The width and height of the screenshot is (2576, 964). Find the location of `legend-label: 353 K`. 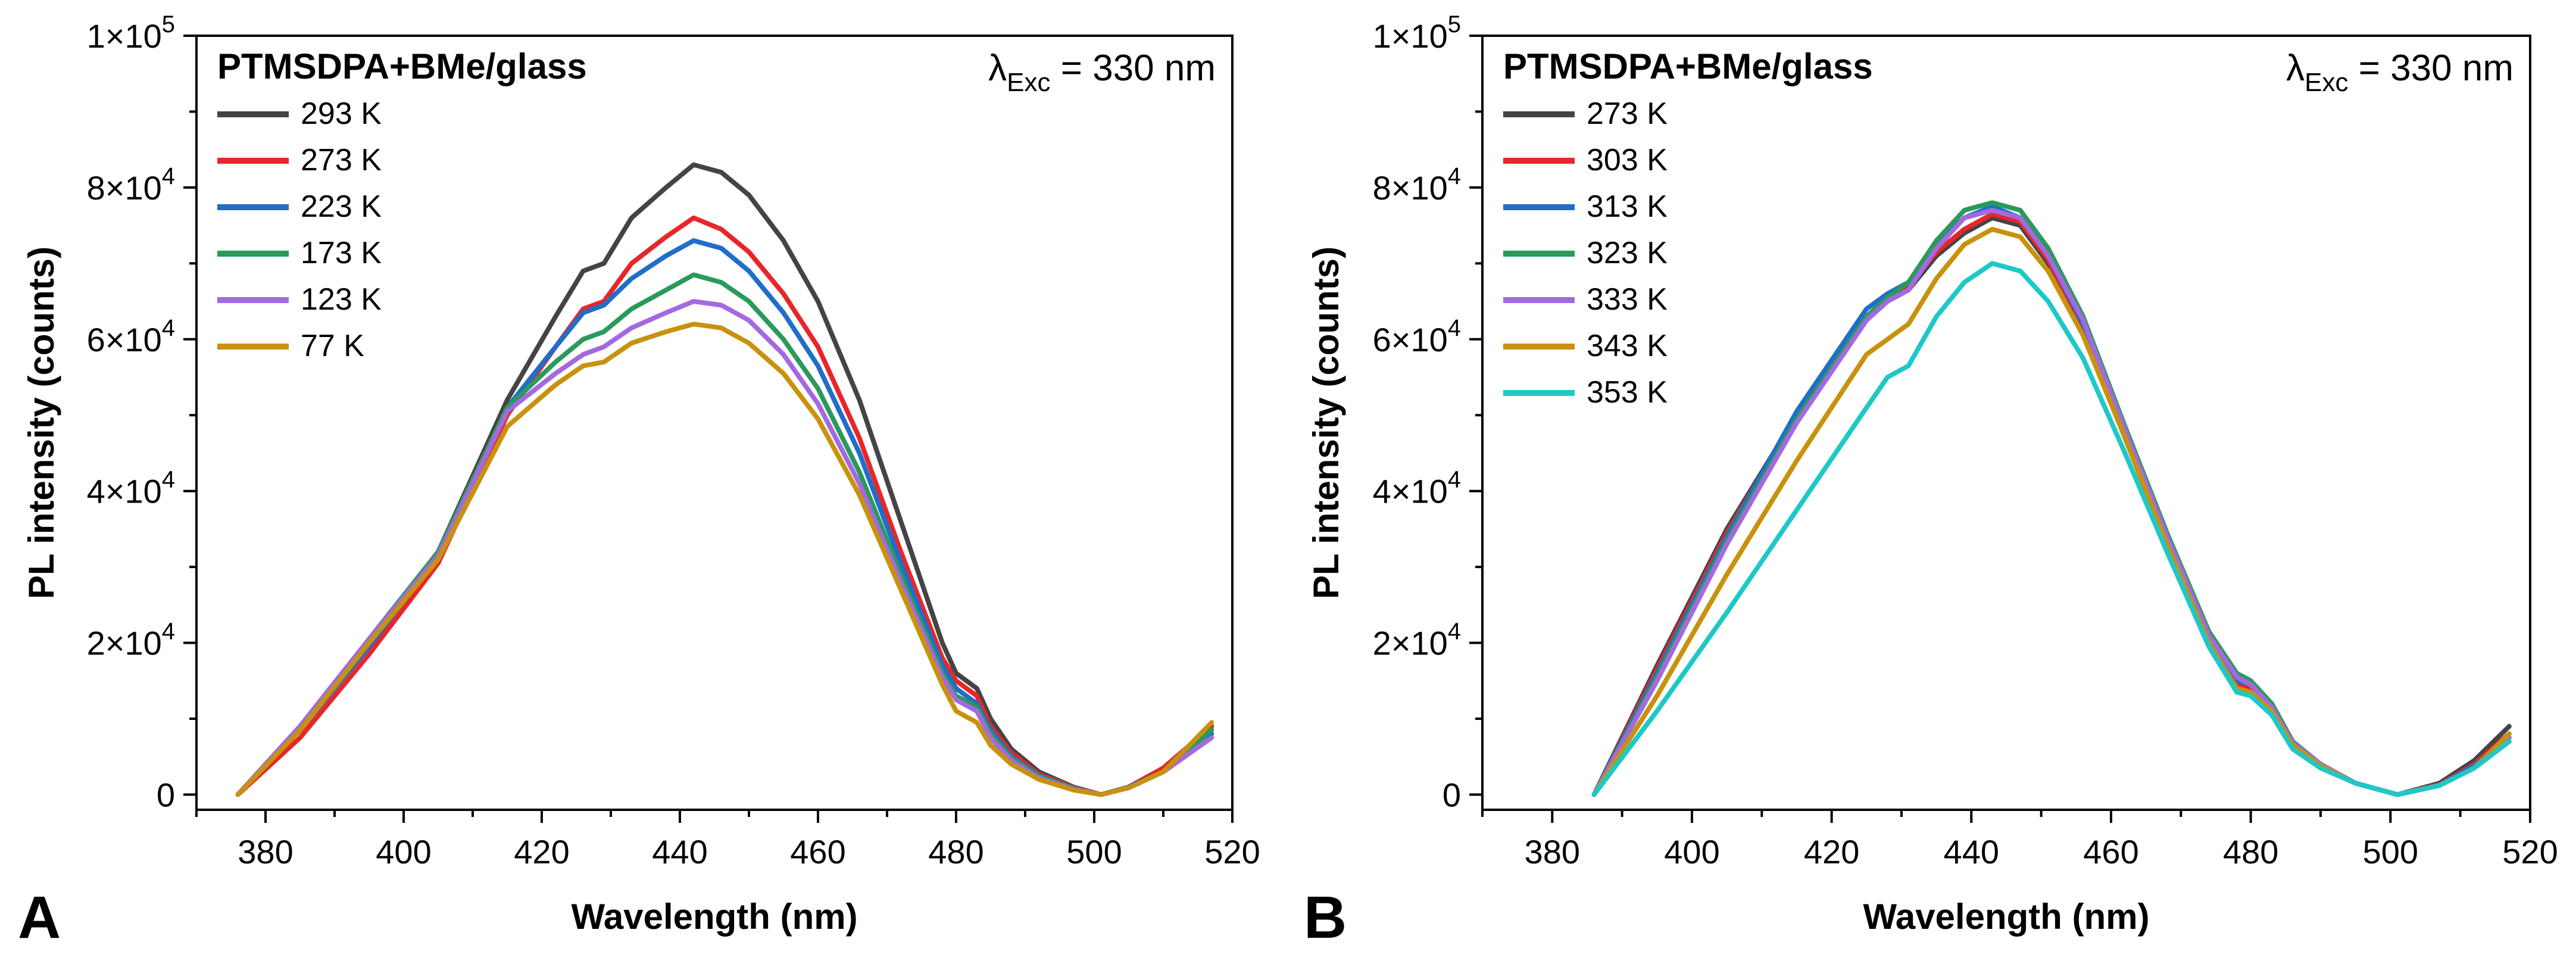

legend-label: 353 K is located at coordinates (1627, 393).